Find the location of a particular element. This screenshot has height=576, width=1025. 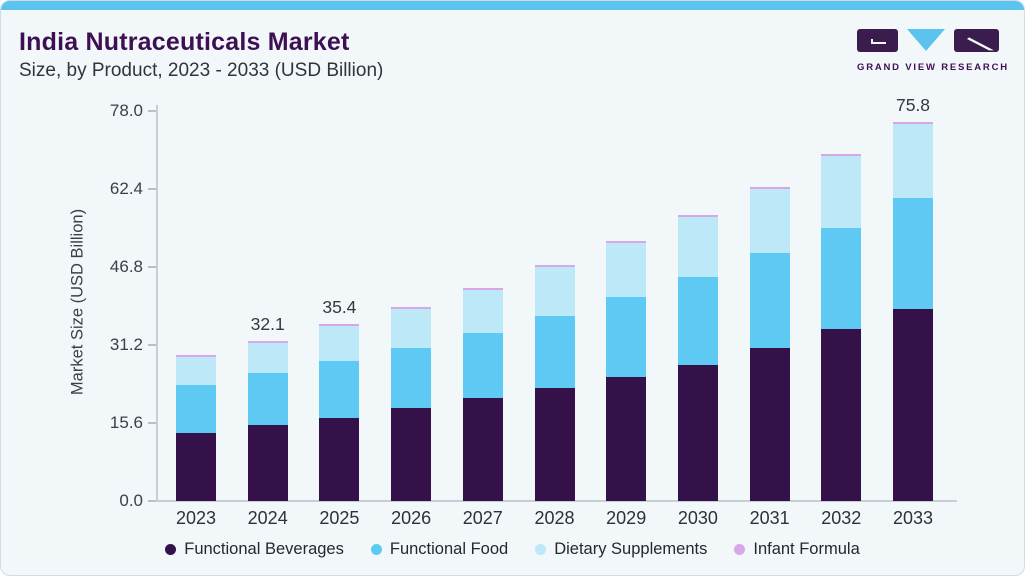

logo-g-glyph is located at coordinates (878, 41).